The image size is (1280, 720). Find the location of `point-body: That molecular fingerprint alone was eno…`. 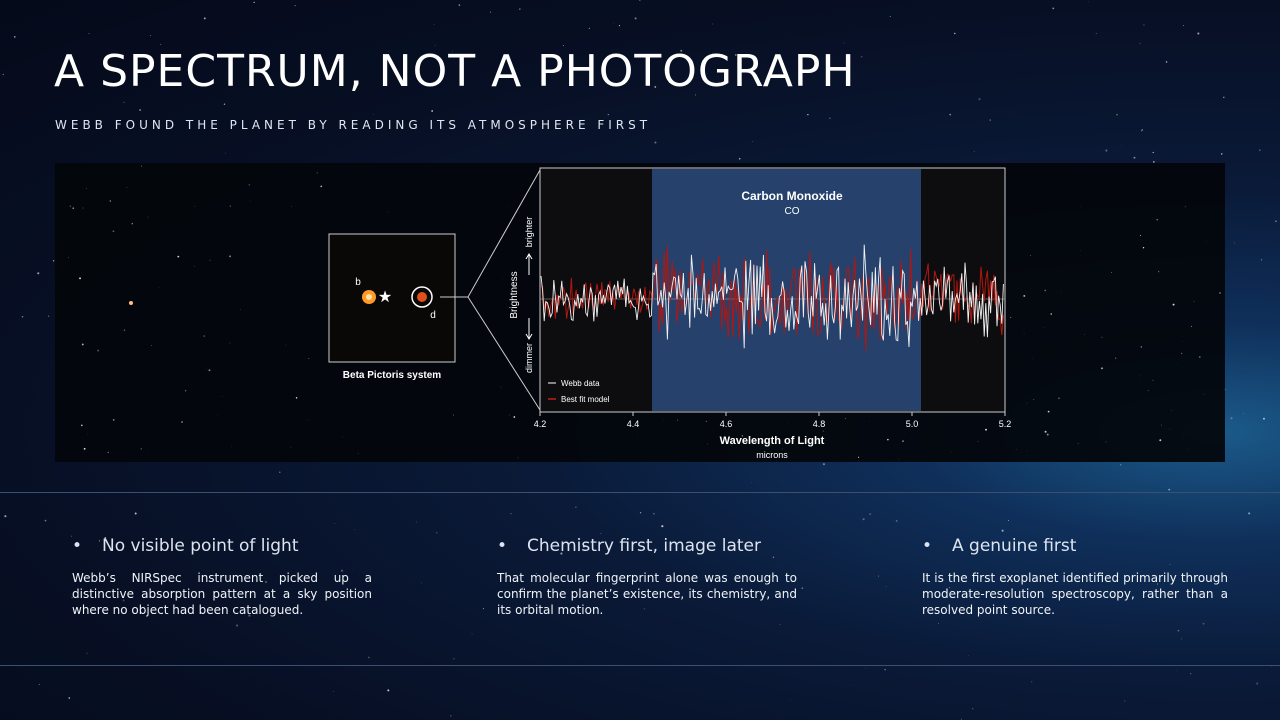

point-body: That molecular fingerprint alone was eno… is located at coordinates (647, 594).